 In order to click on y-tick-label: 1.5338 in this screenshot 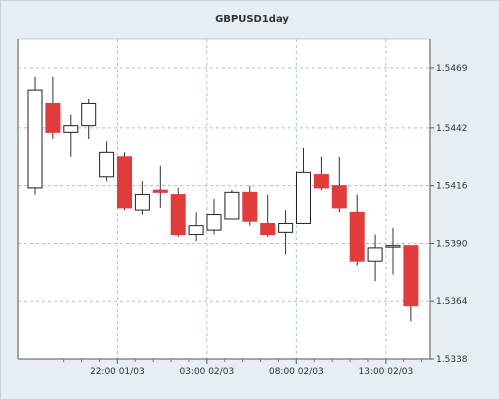, I will do `click(452, 360)`.